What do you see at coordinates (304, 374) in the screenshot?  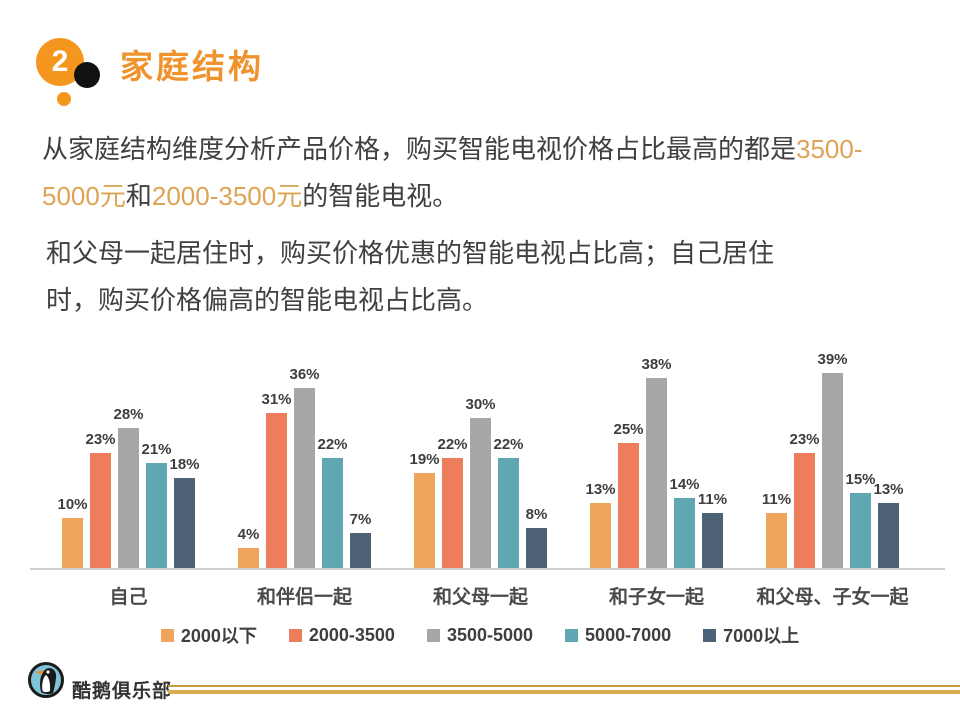 I see `bar-value-label: 36%` at bounding box center [304, 374].